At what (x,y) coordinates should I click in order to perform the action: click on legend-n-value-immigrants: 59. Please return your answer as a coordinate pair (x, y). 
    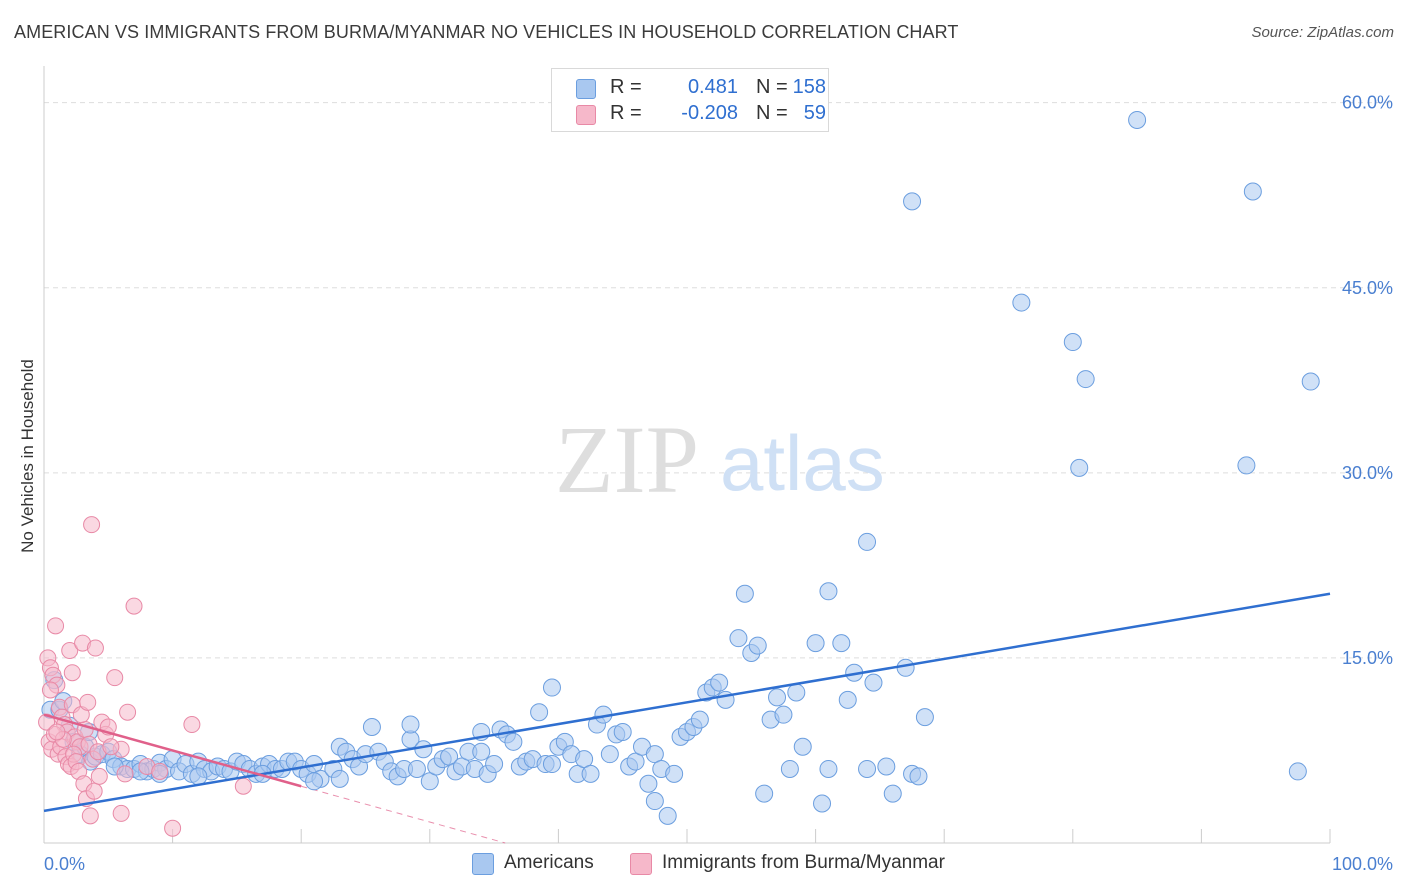
    Looking at the image, I should click on (814, 113).